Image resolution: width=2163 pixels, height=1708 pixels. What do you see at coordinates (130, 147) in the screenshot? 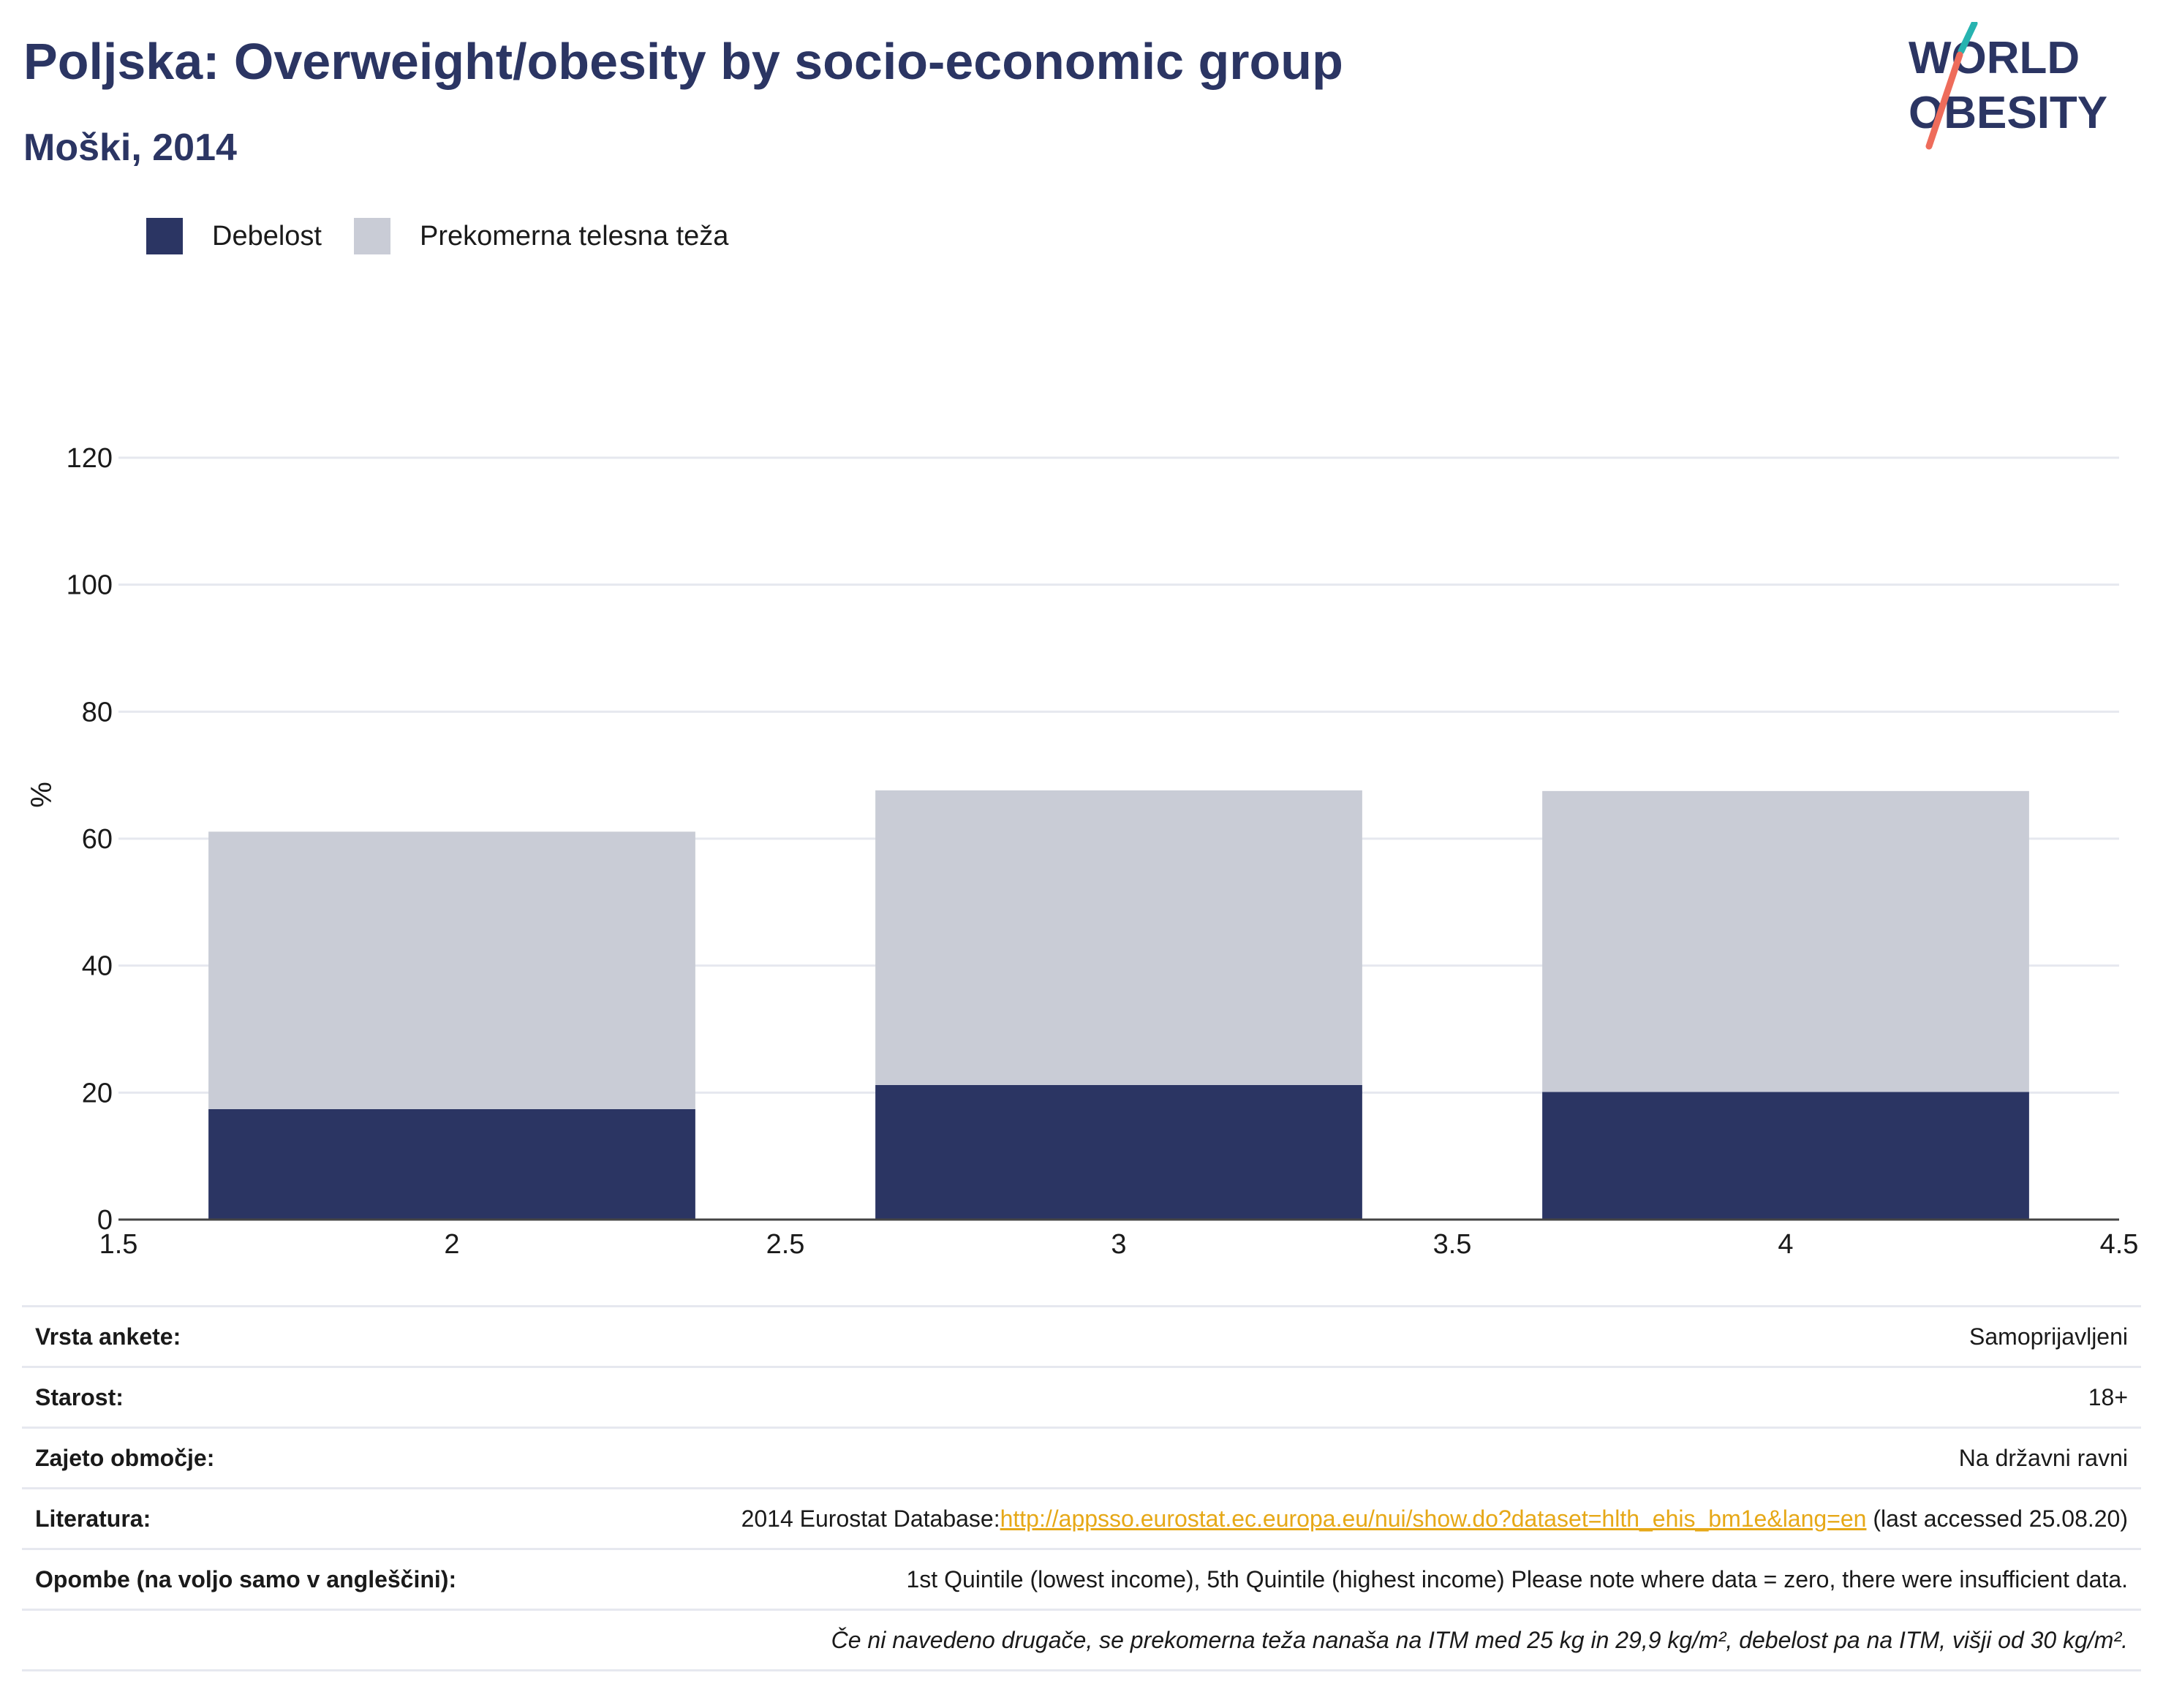
I see `chart-subtitle: Moški, 2014` at bounding box center [130, 147].